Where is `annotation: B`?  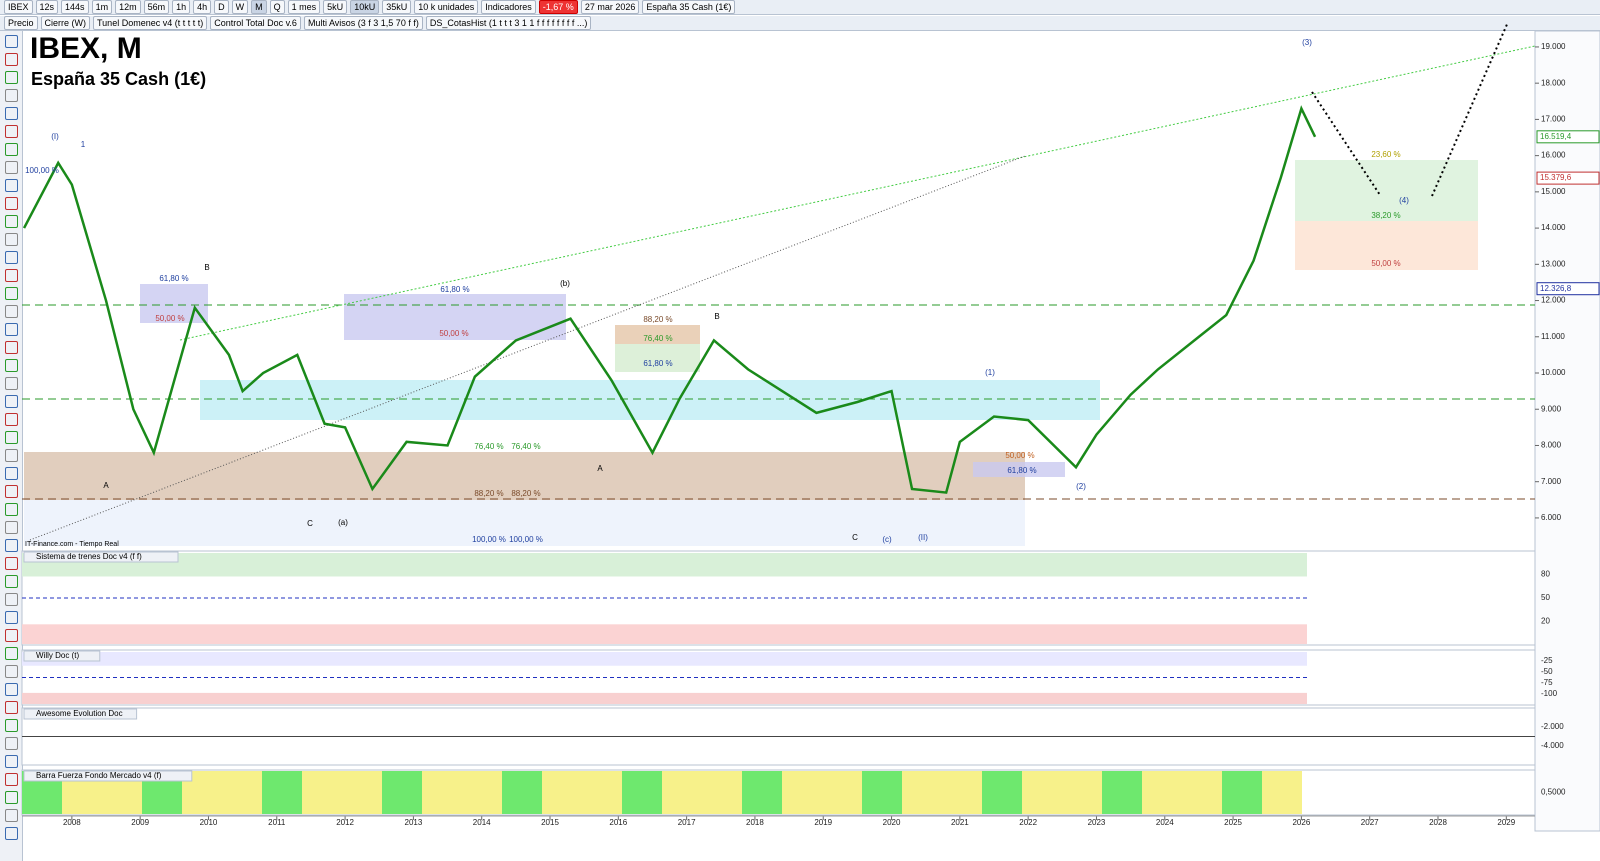
annotation: B is located at coordinates (206, 267).